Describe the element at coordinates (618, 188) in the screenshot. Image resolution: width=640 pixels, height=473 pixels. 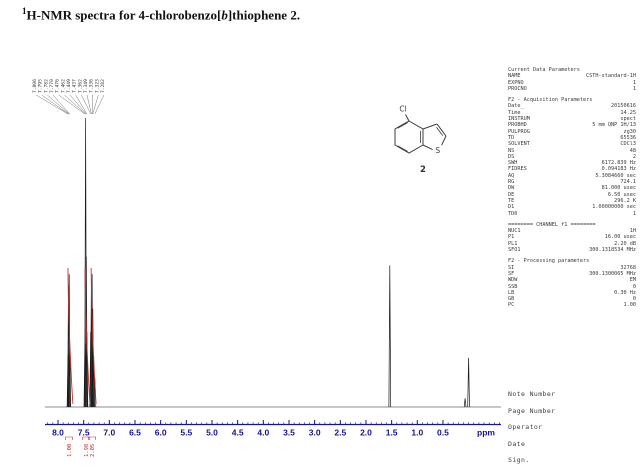
I see `param-value: 81.000 usec` at that location.